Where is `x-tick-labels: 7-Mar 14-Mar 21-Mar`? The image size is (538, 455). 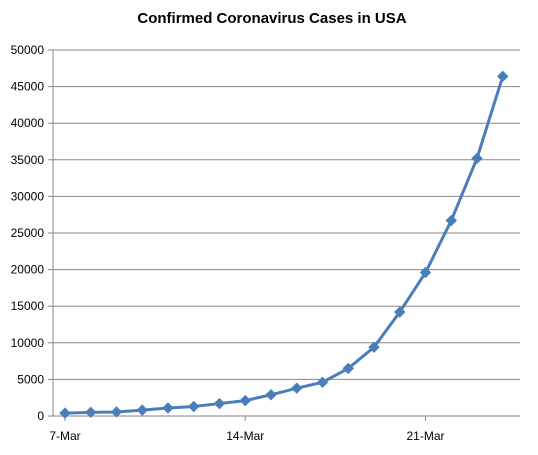
x-tick-labels: 7-Mar 14-Mar 21-Mar is located at coordinates (246, 436).